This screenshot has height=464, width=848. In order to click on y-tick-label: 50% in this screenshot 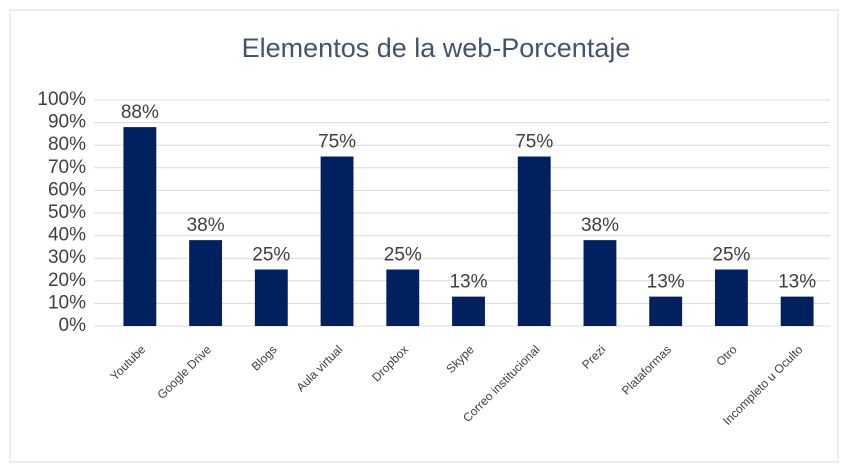, I will do `click(67, 212)`.